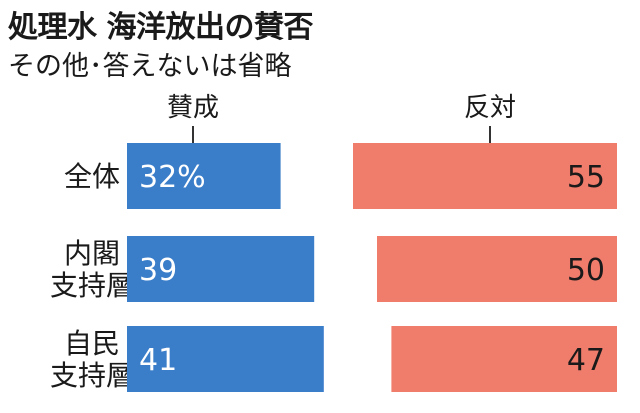  Describe the element at coordinates (92, 375) in the screenshot. I see `category-label-2-1: 支持層` at that location.